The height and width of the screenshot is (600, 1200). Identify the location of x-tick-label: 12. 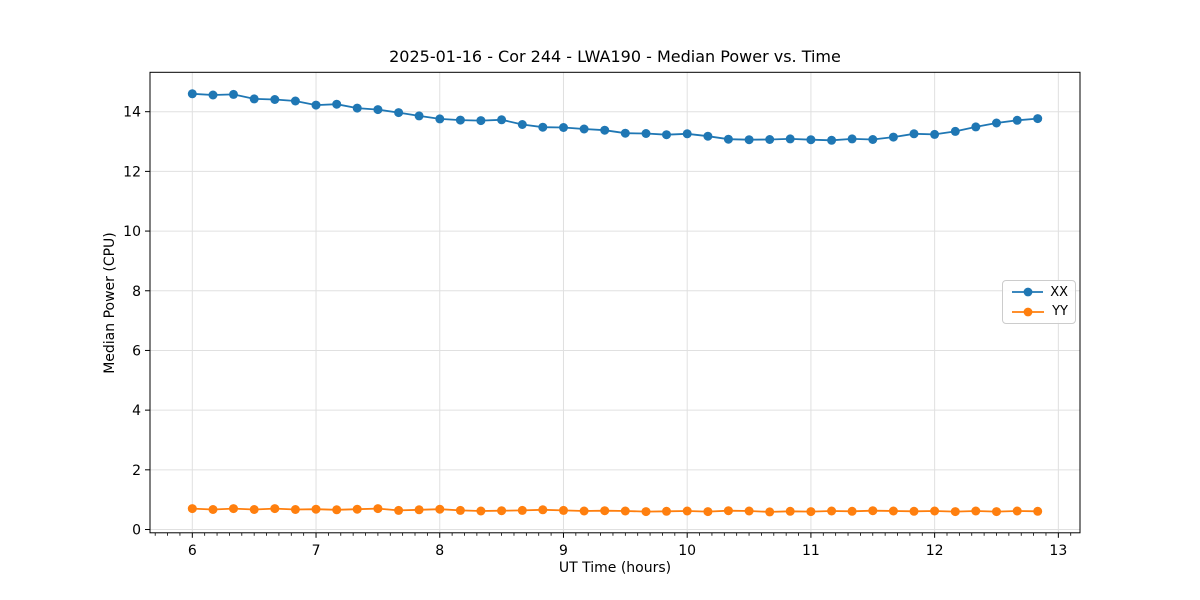
(935, 551).